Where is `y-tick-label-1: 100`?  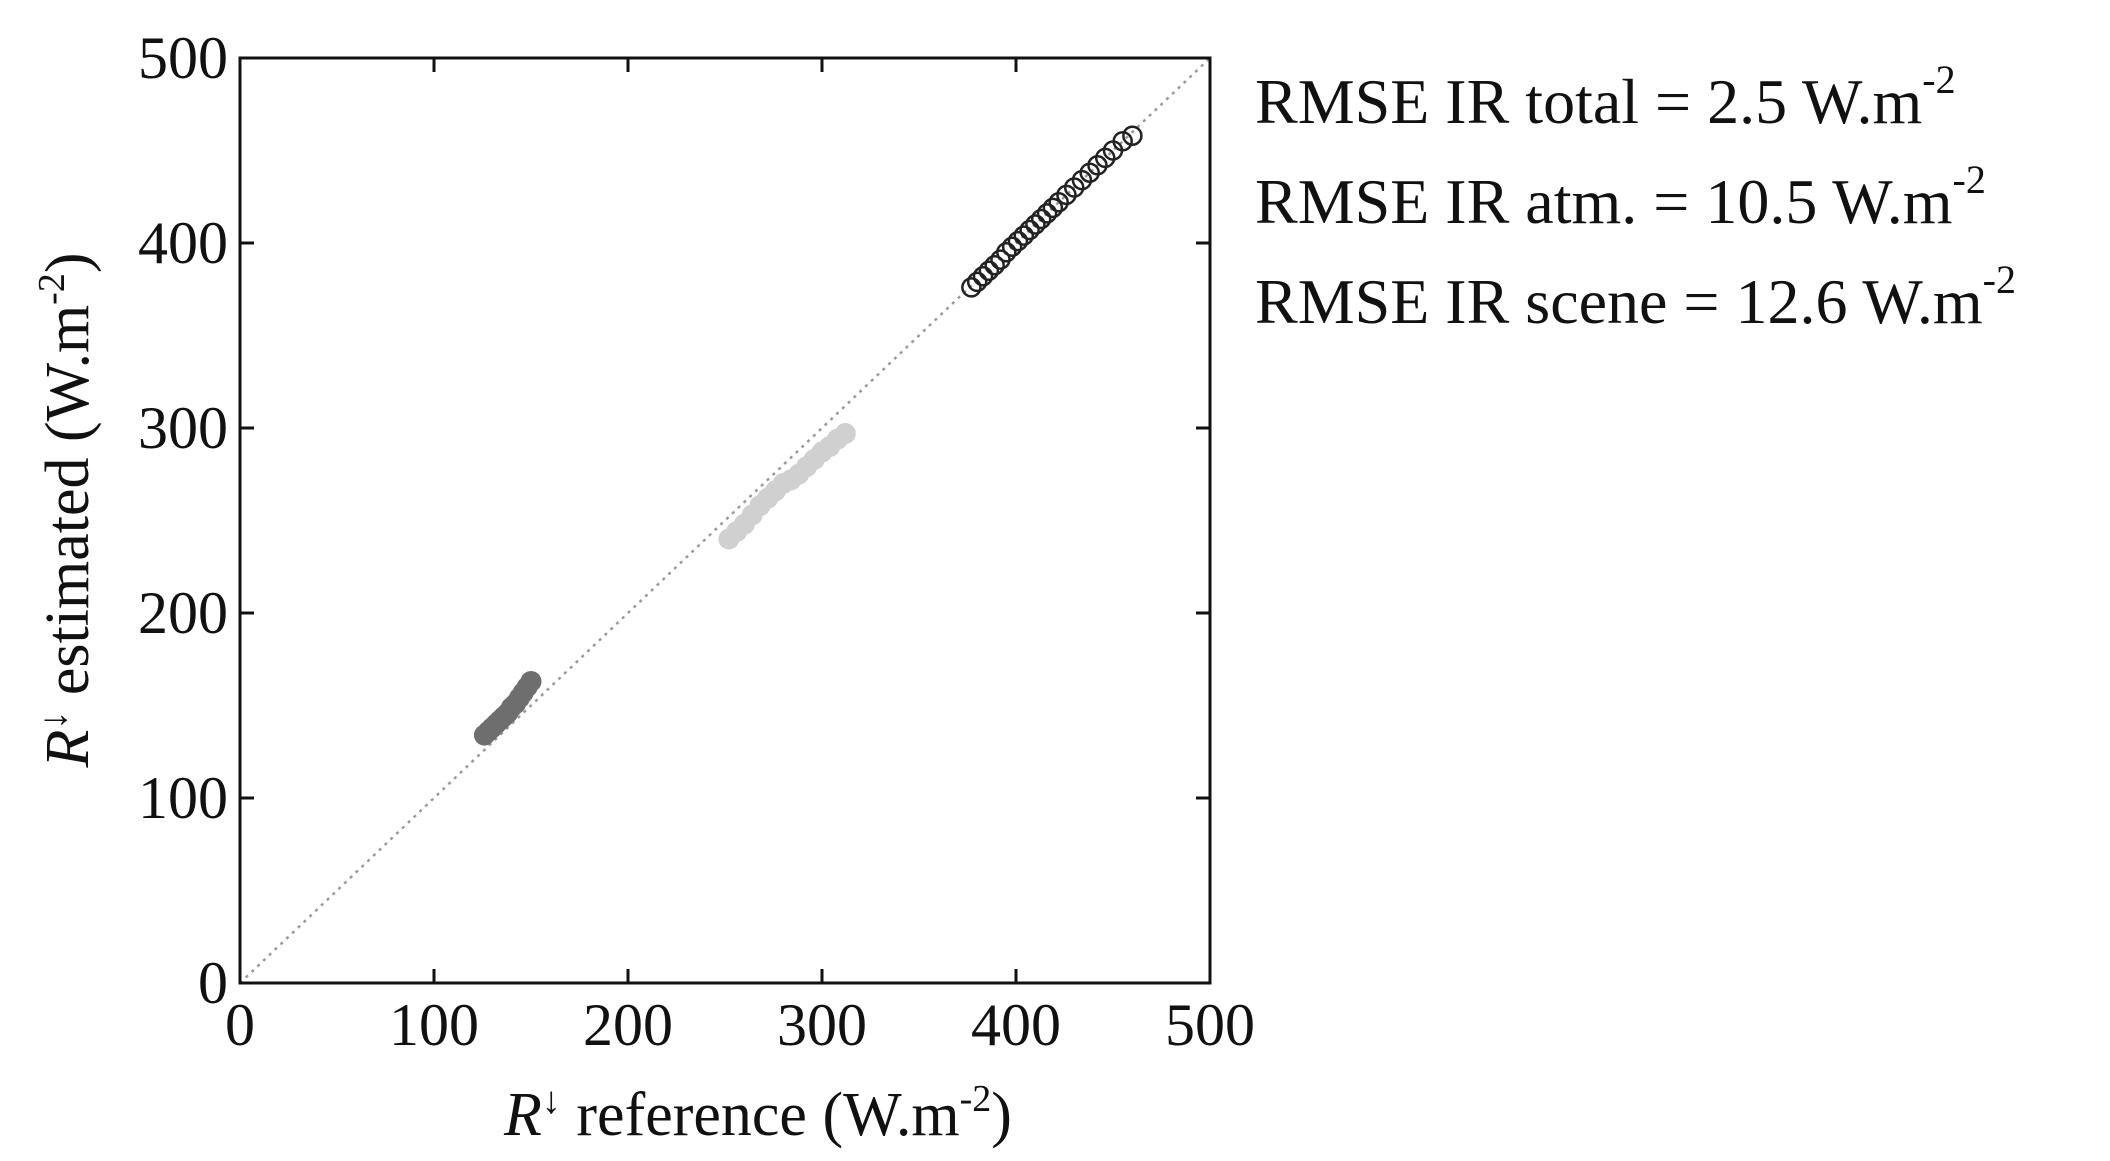
y-tick-label-1: 100 is located at coordinates (183, 798).